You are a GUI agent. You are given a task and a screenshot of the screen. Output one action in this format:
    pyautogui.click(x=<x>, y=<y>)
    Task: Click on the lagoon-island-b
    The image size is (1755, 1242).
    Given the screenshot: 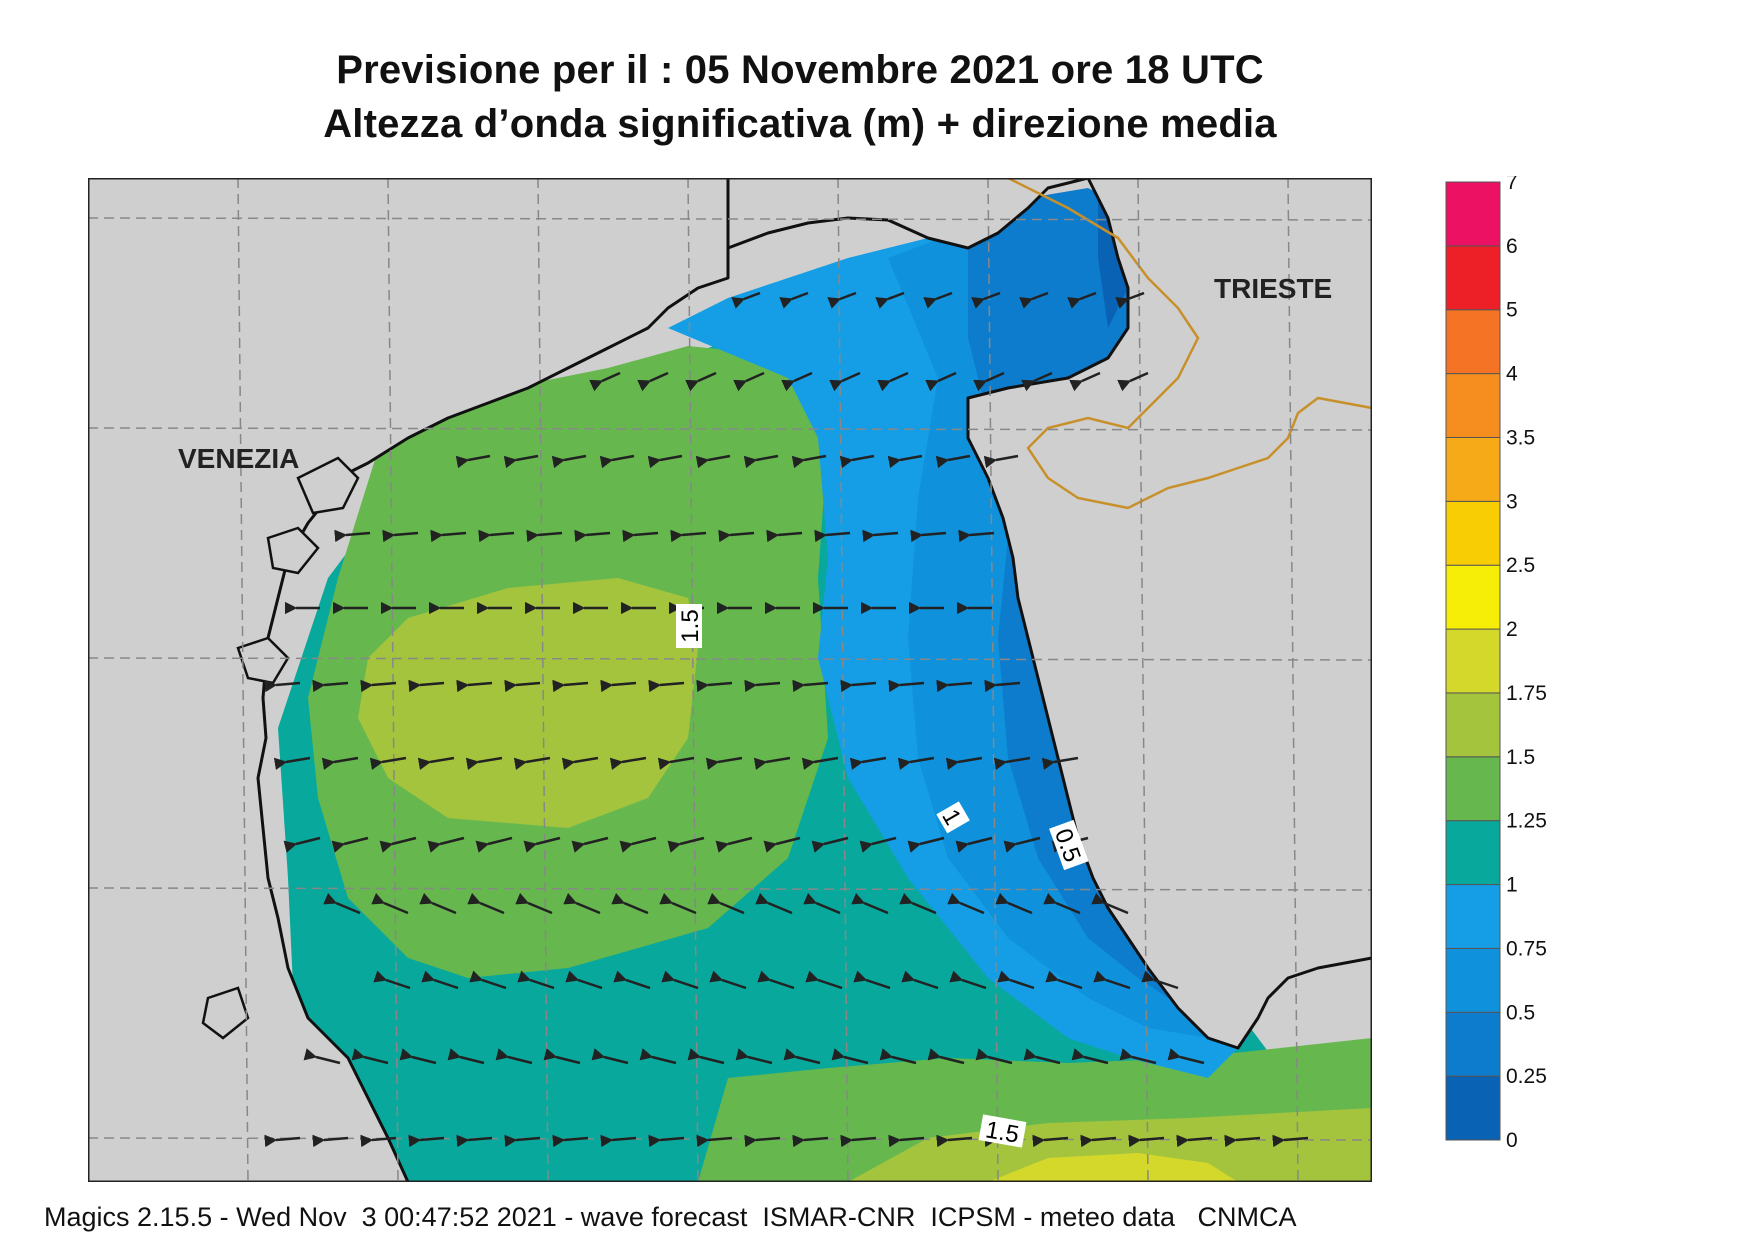 What is the action you would take?
    pyautogui.click(x=293, y=550)
    